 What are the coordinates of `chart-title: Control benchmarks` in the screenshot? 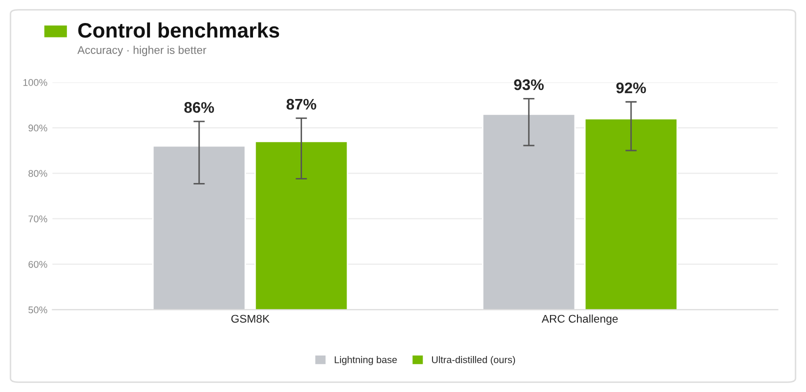 It's located at (179, 30).